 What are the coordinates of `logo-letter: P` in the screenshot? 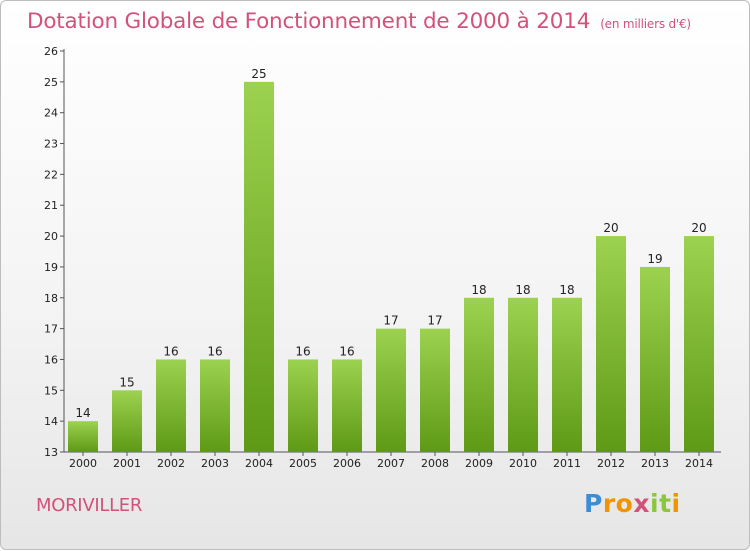 It's located at (593, 503).